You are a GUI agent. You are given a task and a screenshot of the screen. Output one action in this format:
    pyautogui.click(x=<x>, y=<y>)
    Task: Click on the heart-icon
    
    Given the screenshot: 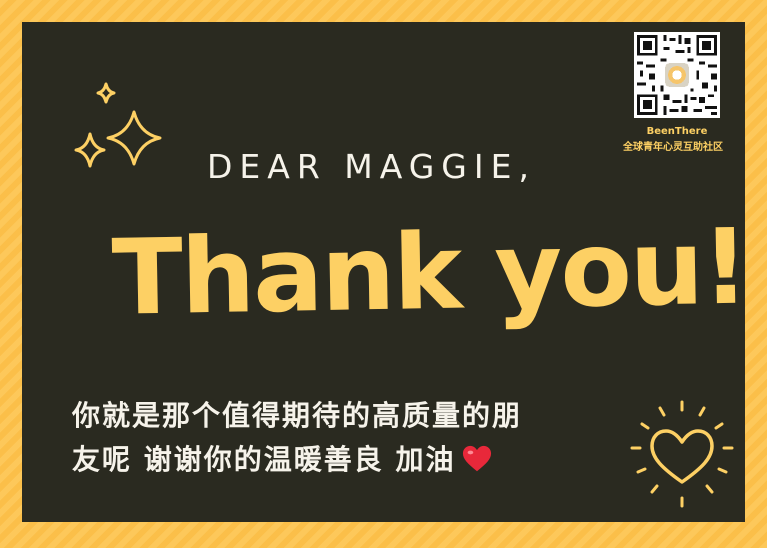 What is the action you would take?
    pyautogui.click(x=682, y=454)
    